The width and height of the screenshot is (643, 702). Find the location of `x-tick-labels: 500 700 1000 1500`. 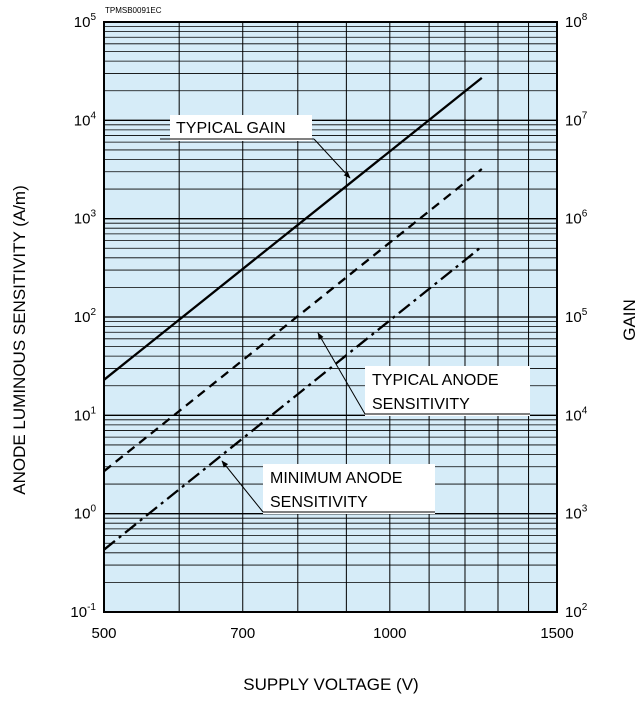

x-tick-labels: 500 700 1000 1500 is located at coordinates (332, 633).